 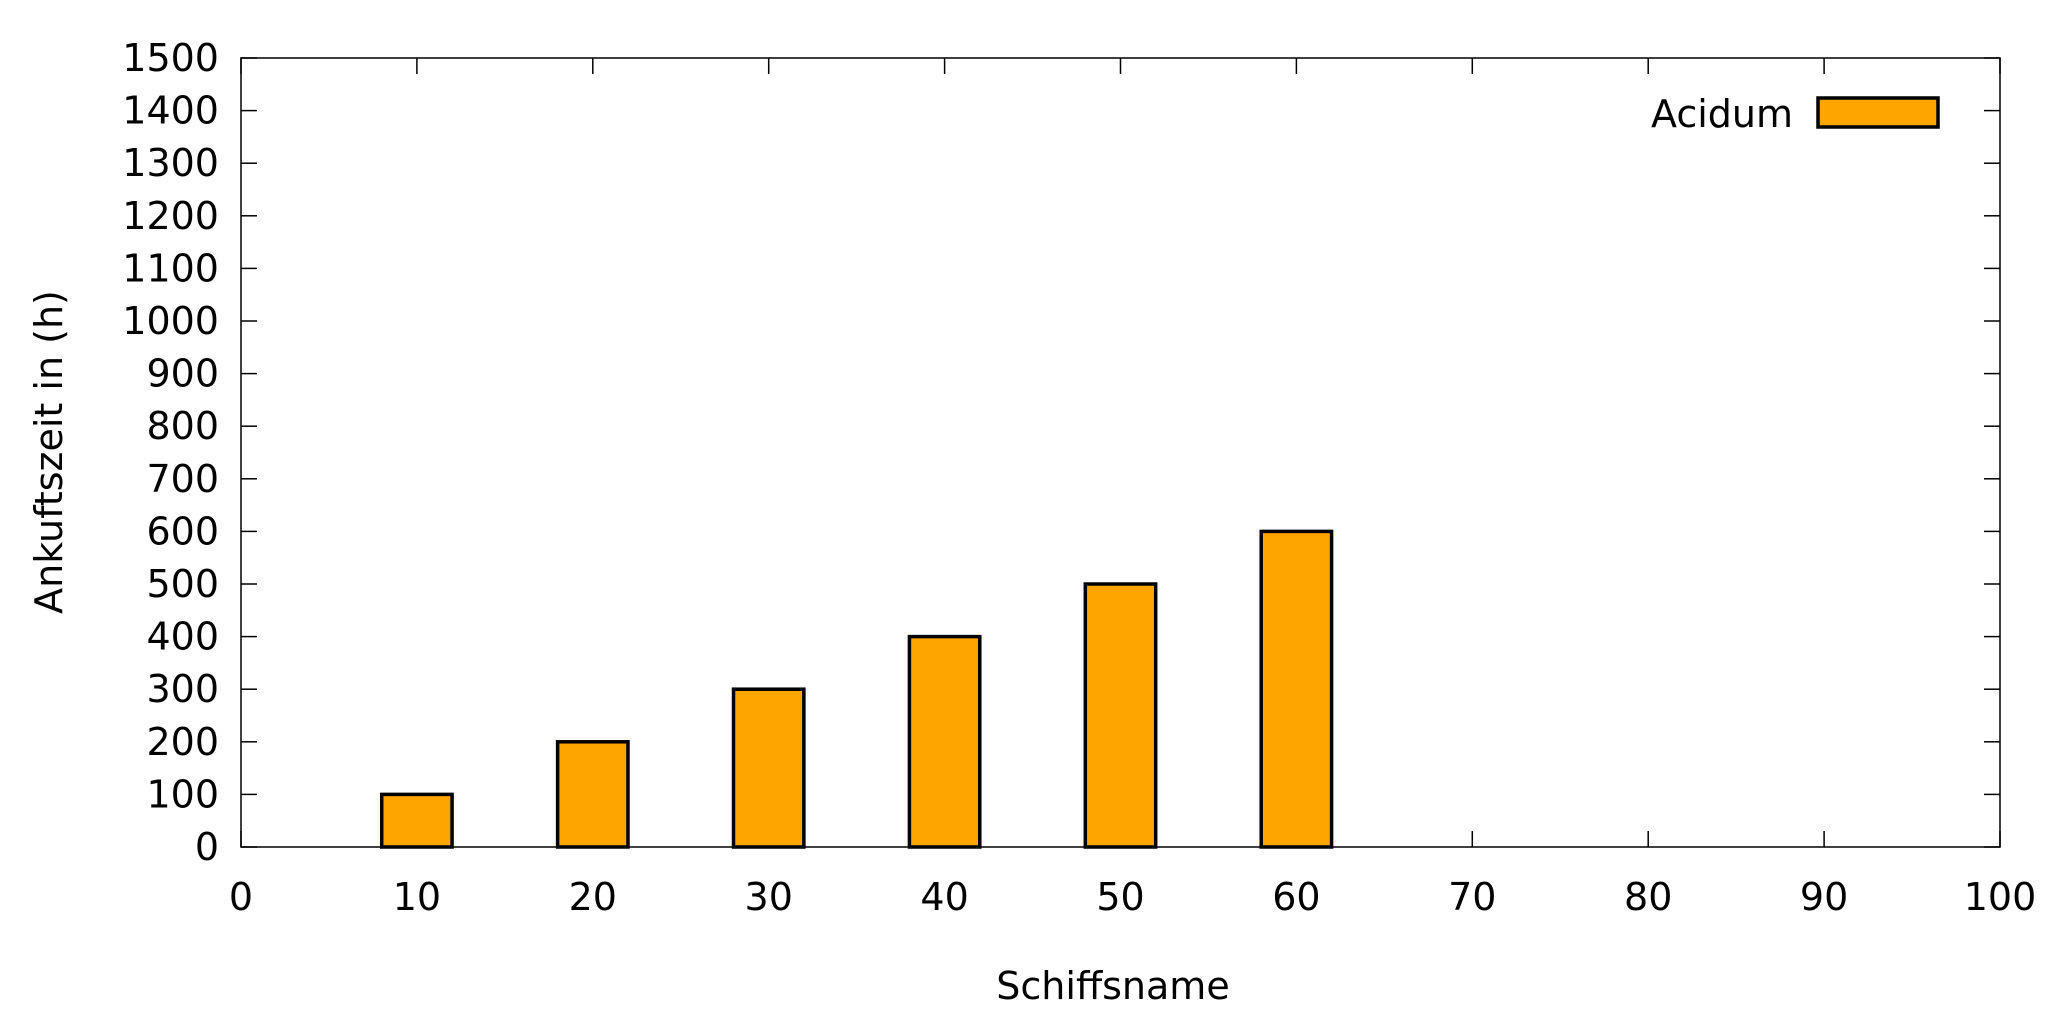 What do you see at coordinates (170, 216) in the screenshot?
I see `y-tick-label: 1200` at bounding box center [170, 216].